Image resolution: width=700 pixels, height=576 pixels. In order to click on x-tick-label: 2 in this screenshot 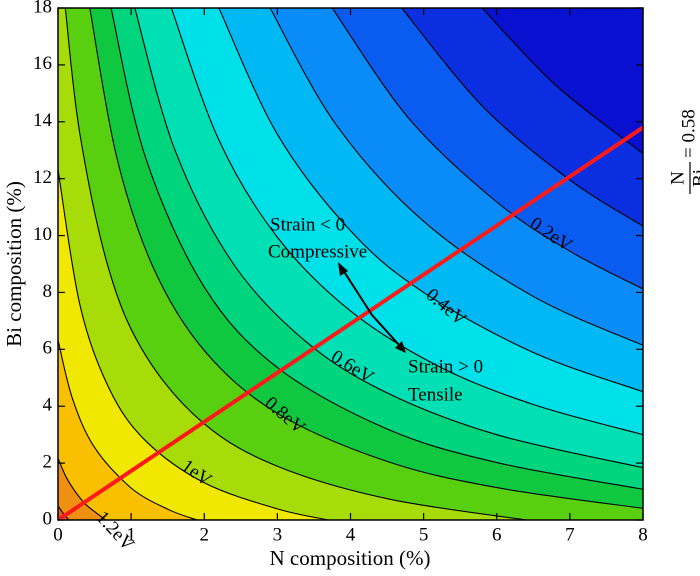, I will do `click(205, 534)`.